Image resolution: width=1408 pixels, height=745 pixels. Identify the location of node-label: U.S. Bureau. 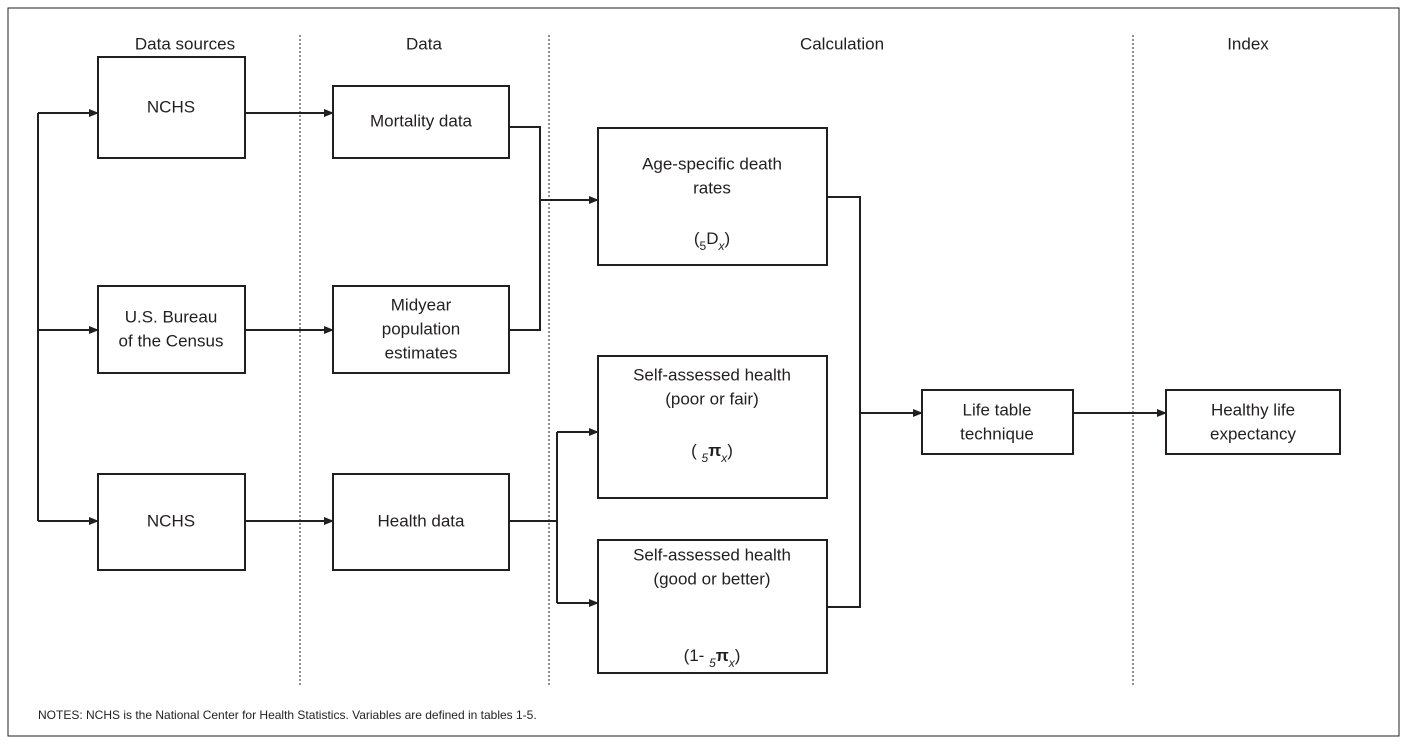
(171, 316).